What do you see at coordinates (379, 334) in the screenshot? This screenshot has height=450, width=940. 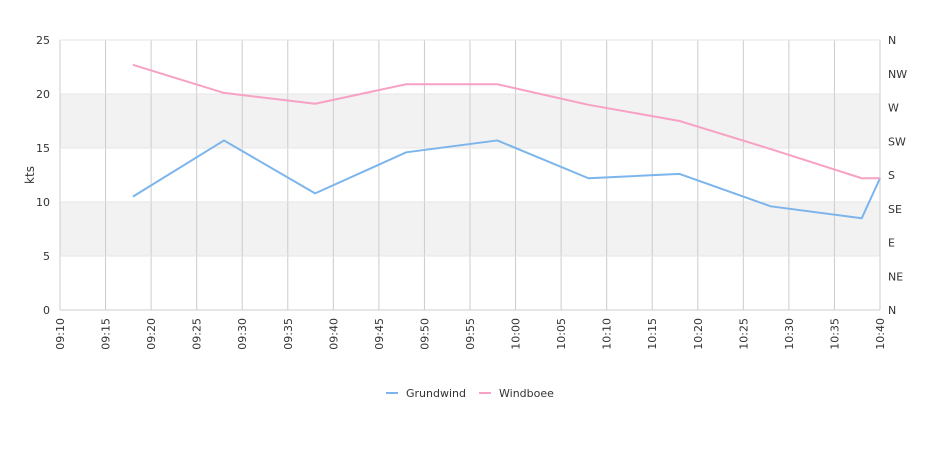 I see `x-tick-label: 09:45` at bounding box center [379, 334].